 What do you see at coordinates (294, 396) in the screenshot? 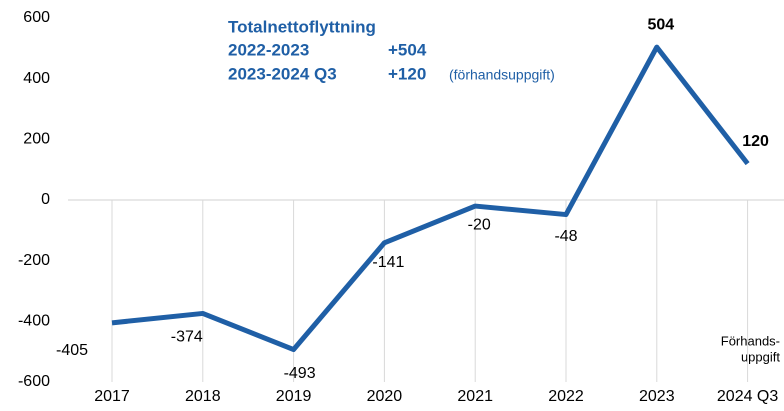
I see `x-tick-label: 2019` at bounding box center [294, 396].